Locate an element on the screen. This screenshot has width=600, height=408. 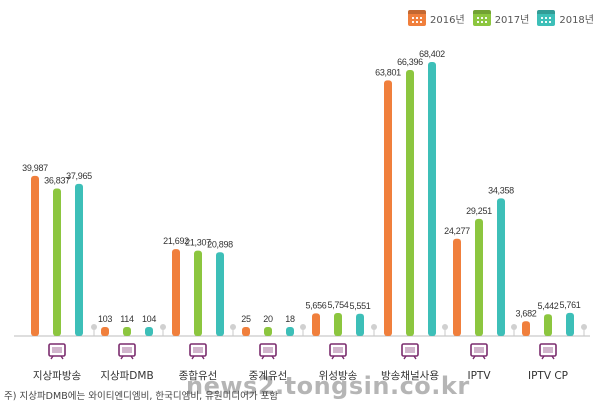
legend-item-2018: 2018년 is located at coordinates (565, 18).